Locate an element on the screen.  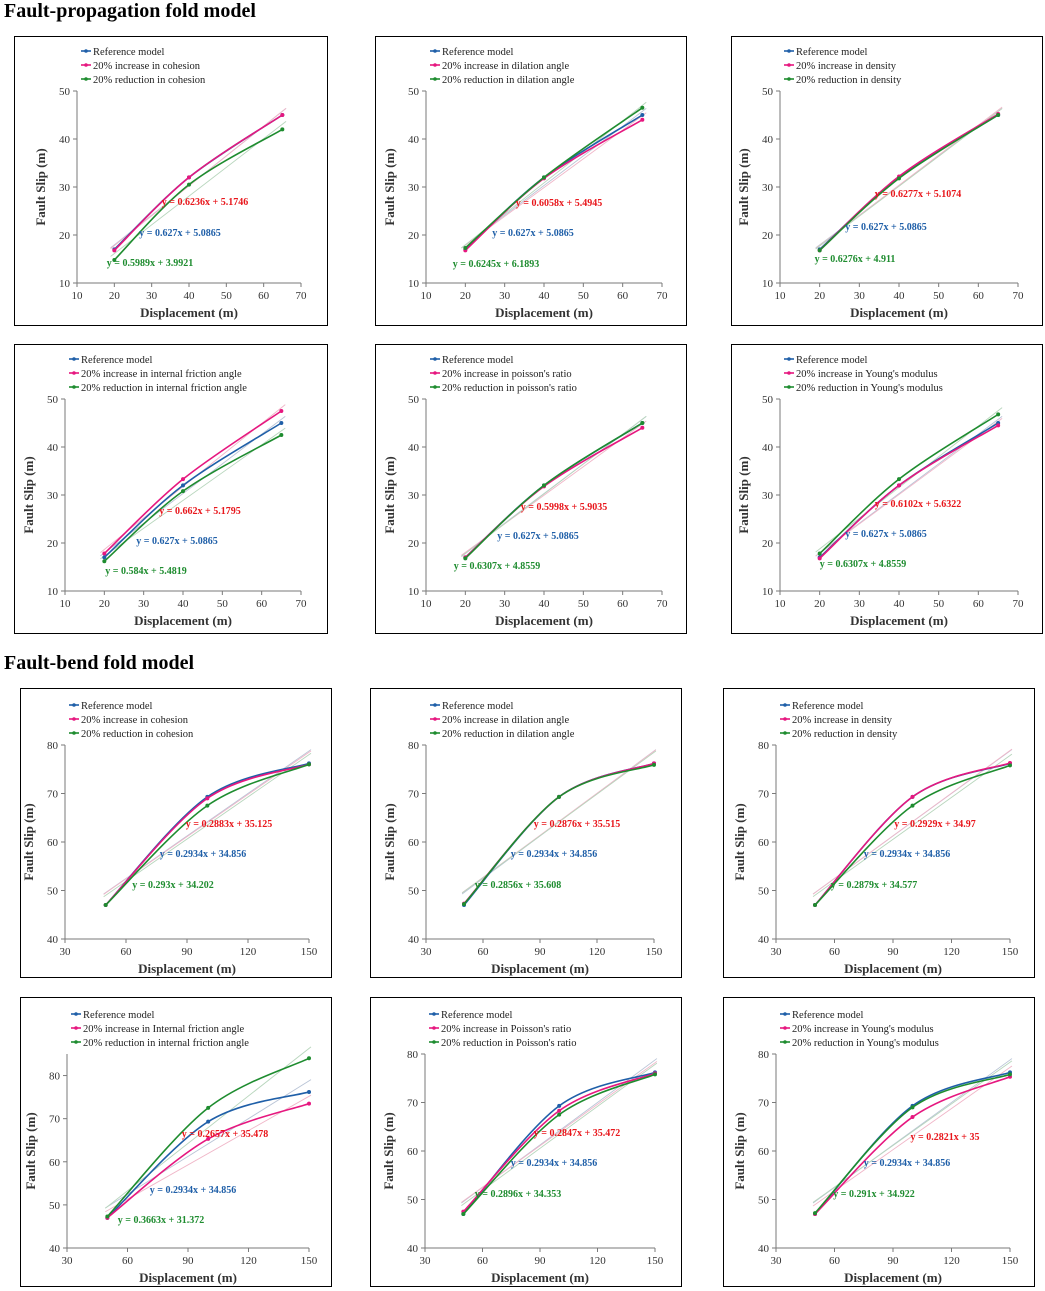
trend-equation: y = 0.6058x + 5.4945 is located at coordinates (559, 203).